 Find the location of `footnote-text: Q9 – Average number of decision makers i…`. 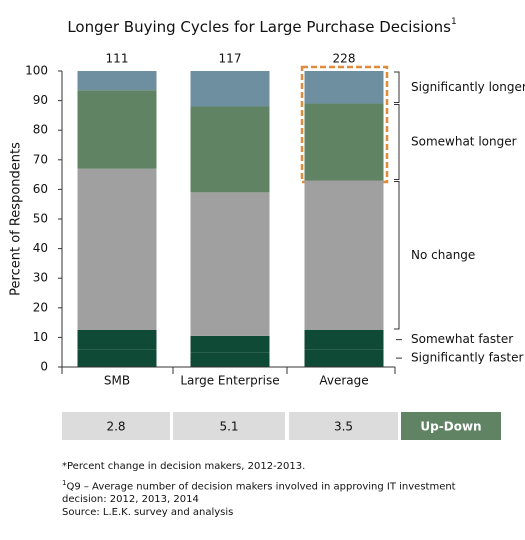

footnote-text: Q9 – Average number of decision makers i… is located at coordinates (259, 493).